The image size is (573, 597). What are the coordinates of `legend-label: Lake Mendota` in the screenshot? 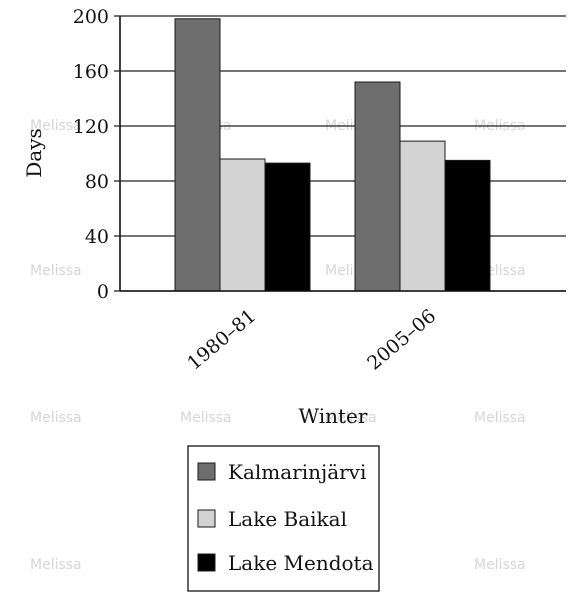 It's located at (301, 563).